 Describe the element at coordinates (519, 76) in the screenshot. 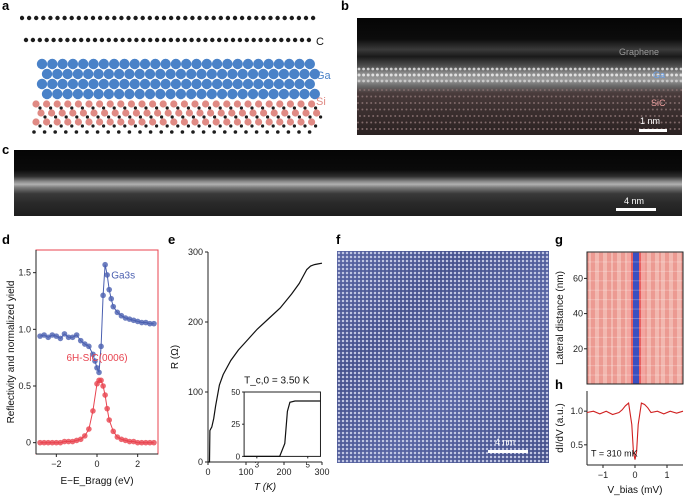

I see `stem-image-b: Graphene Ga SiC 1 nm` at that location.